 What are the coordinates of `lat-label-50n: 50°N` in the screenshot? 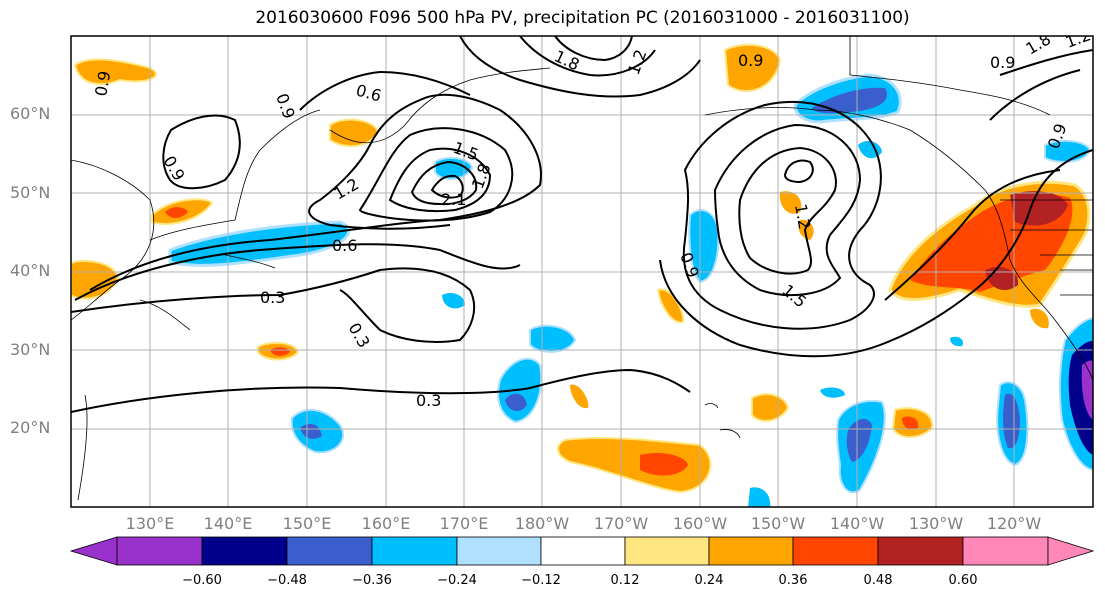 It's located at (30, 192).